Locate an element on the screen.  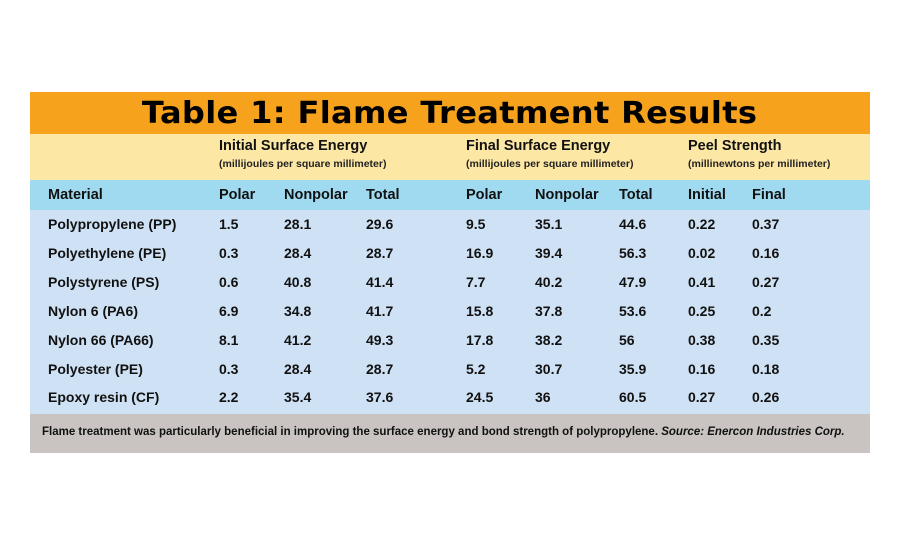
group-header-row is located at coordinates (450, 157).